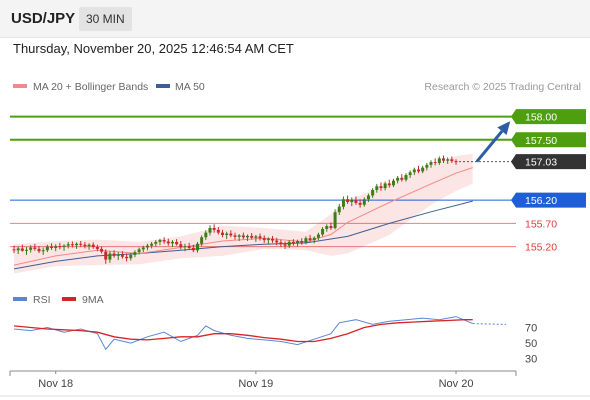 The width and height of the screenshot is (590, 400). Describe the element at coordinates (43, 18) in the screenshot. I see `currency-pair-title: USD/JPY` at that location.